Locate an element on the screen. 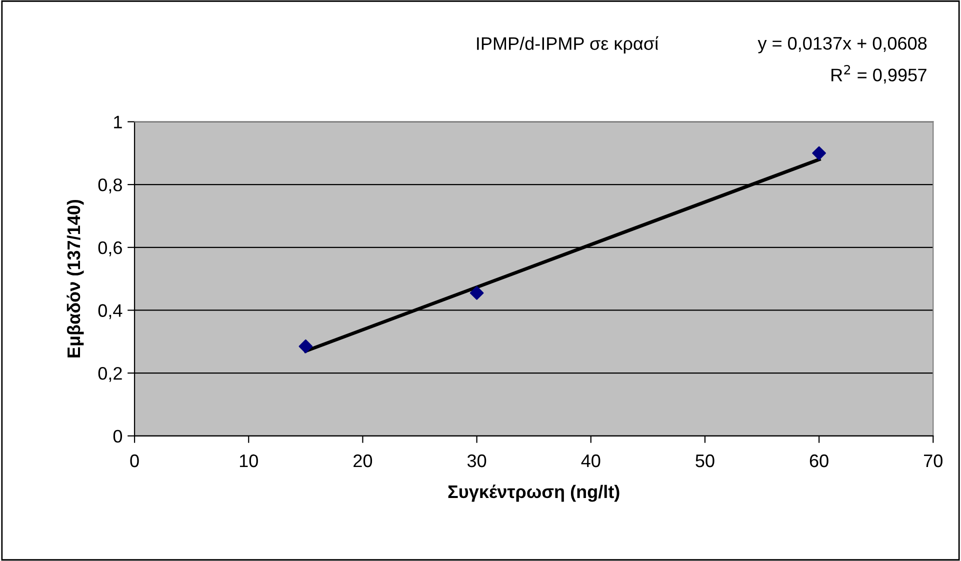 This screenshot has width=961, height=561. text: y = 0,0137x + 0,0608 is located at coordinates (842, 45).